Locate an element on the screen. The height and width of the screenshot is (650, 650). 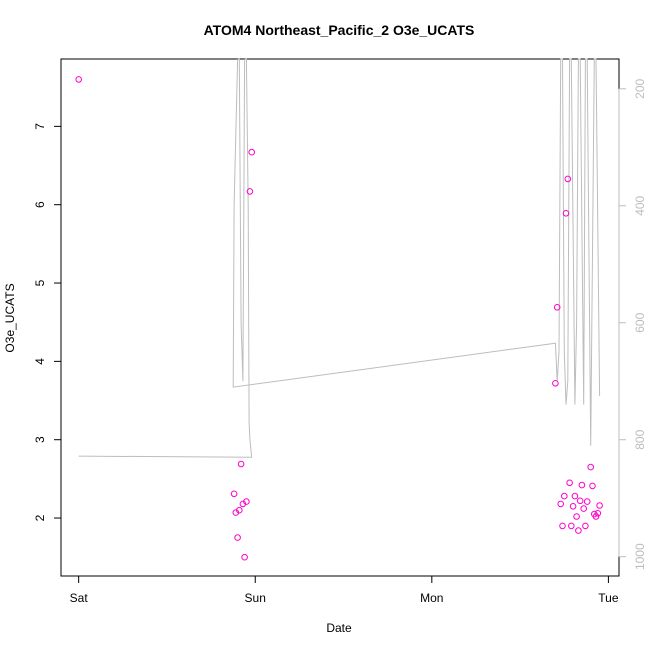
x-tick-label: Tue is located at coordinates (608, 598).